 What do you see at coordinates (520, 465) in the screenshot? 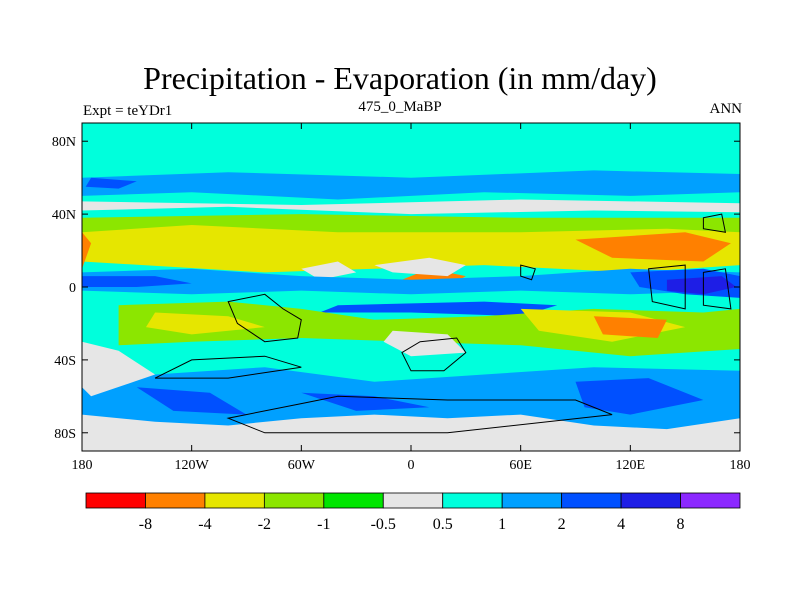
I see `x-tick-label-4: 60E` at bounding box center [520, 465].